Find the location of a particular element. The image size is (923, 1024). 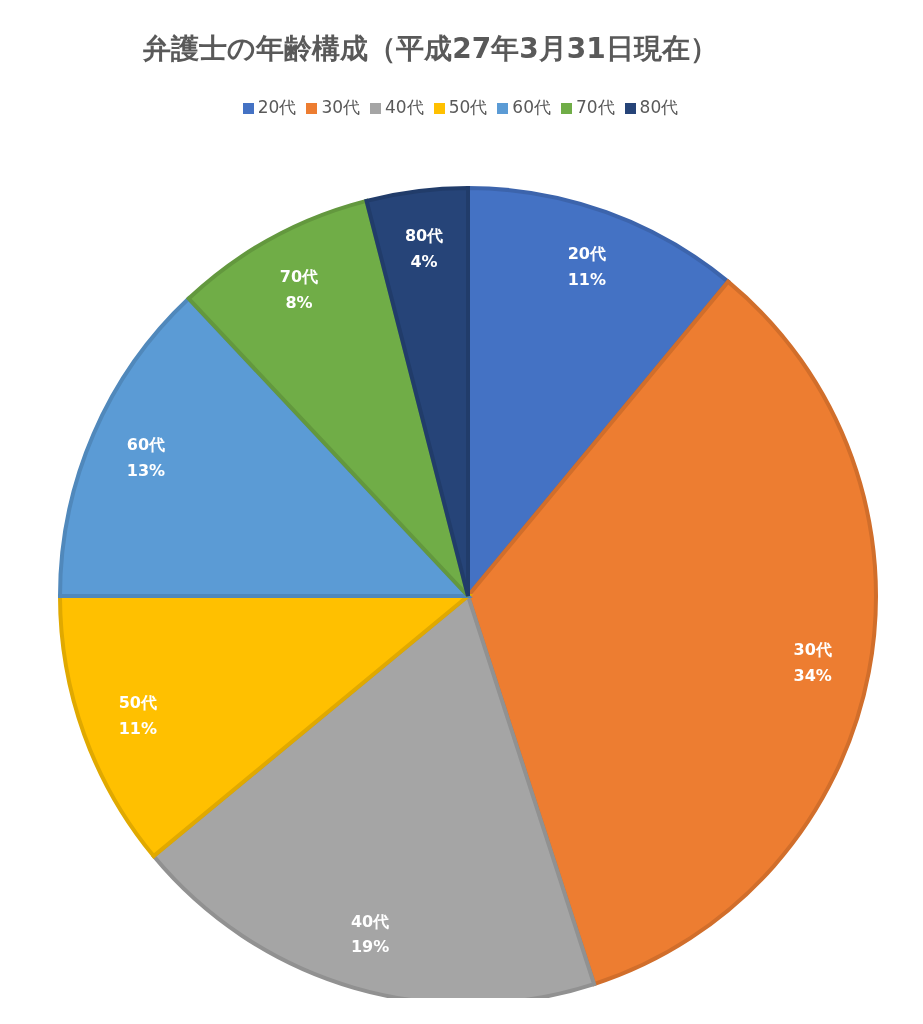

slice-label: 60代 is located at coordinates (146, 445).